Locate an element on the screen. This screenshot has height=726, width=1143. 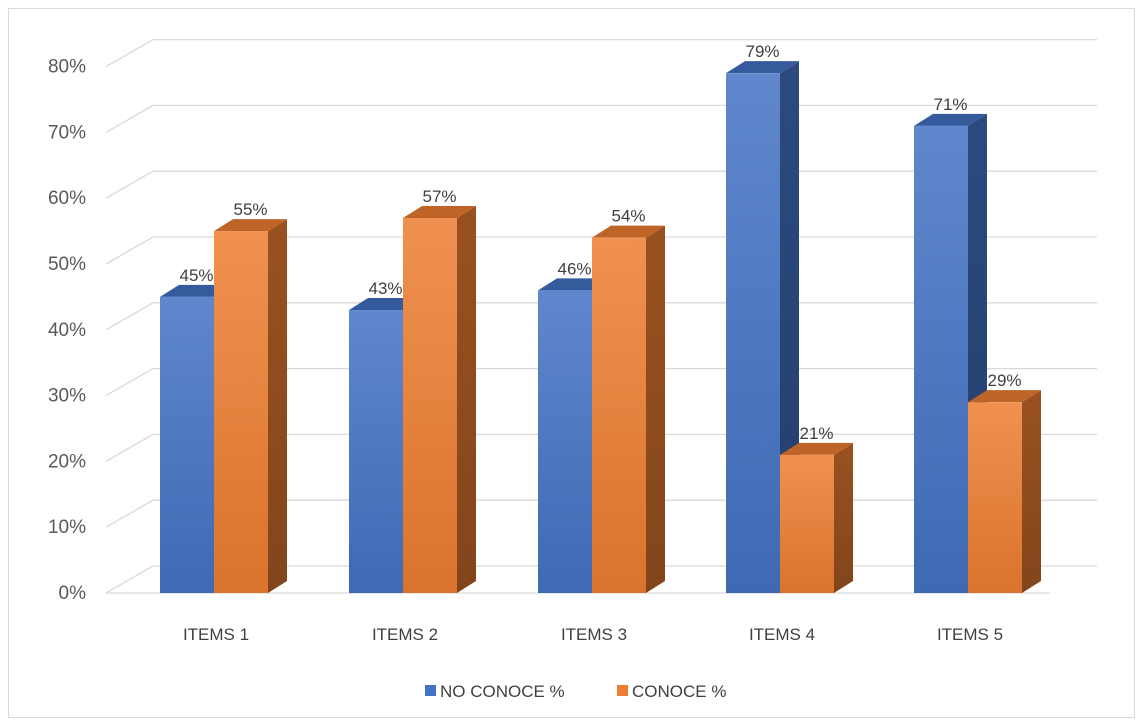
legend-label: CONOCE % is located at coordinates (679, 691).